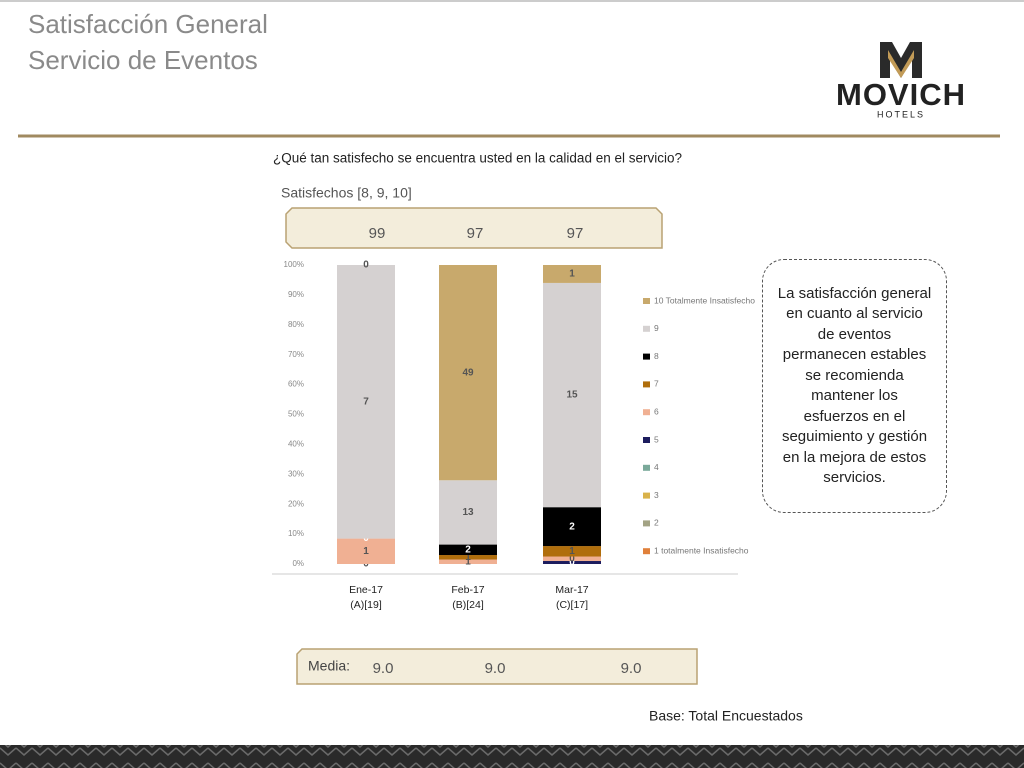  I want to click on legend-label: 10 Totalmente Insatisfecho, so click(704, 300).